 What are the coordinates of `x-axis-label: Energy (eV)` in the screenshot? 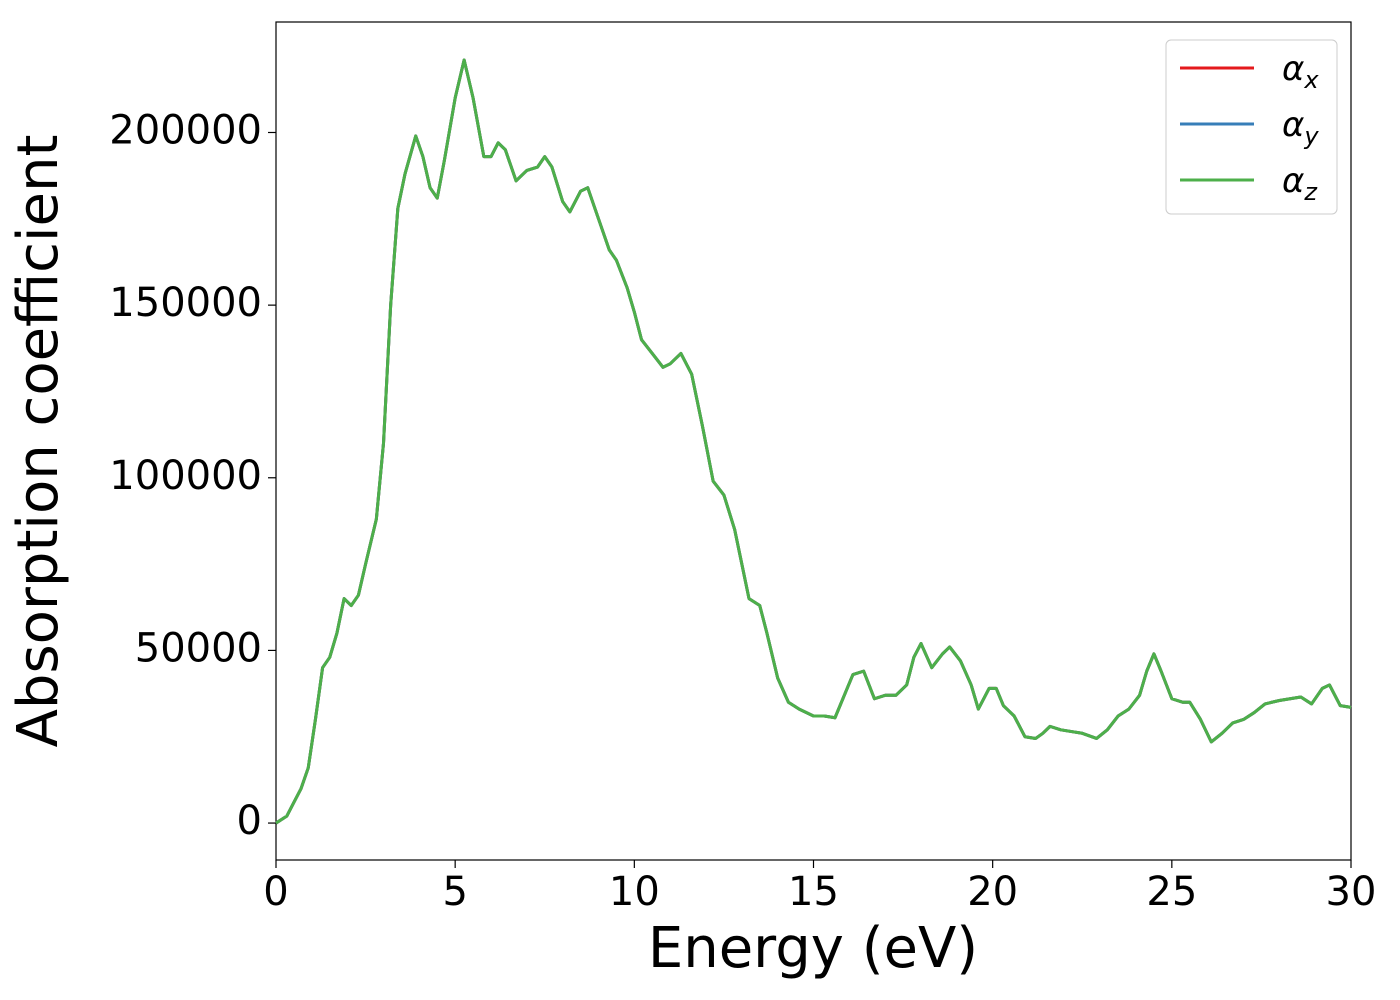 It's located at (813, 948).